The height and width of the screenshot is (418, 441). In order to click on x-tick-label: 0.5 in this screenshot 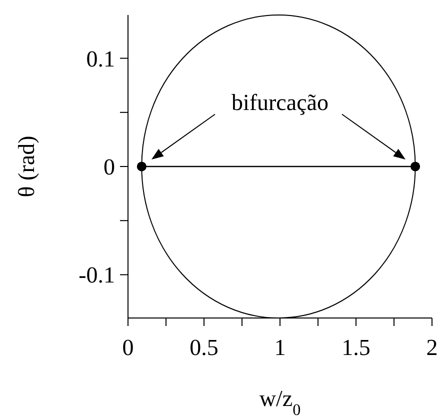, I will do `click(204, 347)`.